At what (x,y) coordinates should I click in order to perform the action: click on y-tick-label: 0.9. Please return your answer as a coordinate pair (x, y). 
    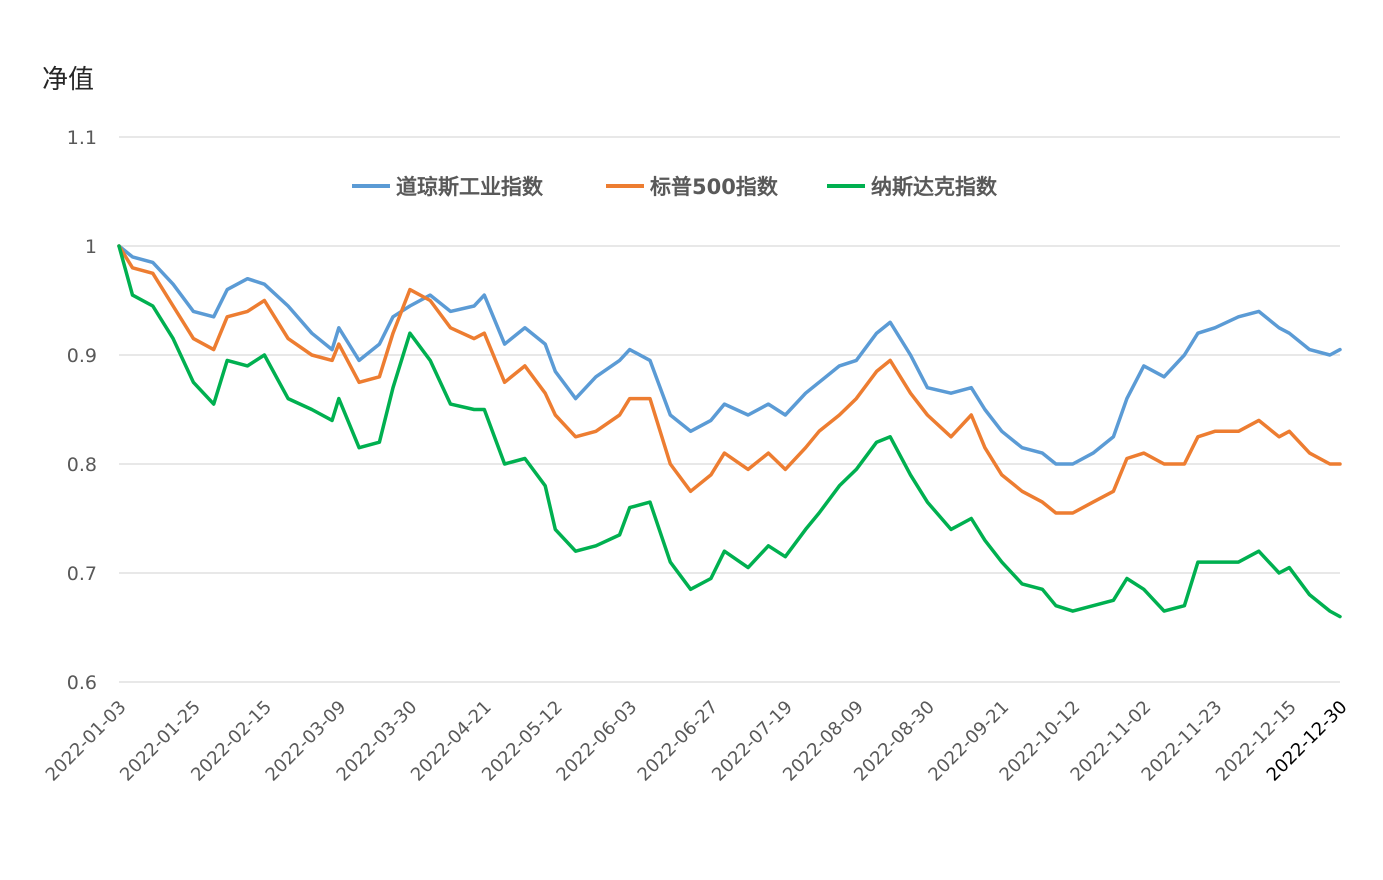
    Looking at the image, I should click on (82, 356).